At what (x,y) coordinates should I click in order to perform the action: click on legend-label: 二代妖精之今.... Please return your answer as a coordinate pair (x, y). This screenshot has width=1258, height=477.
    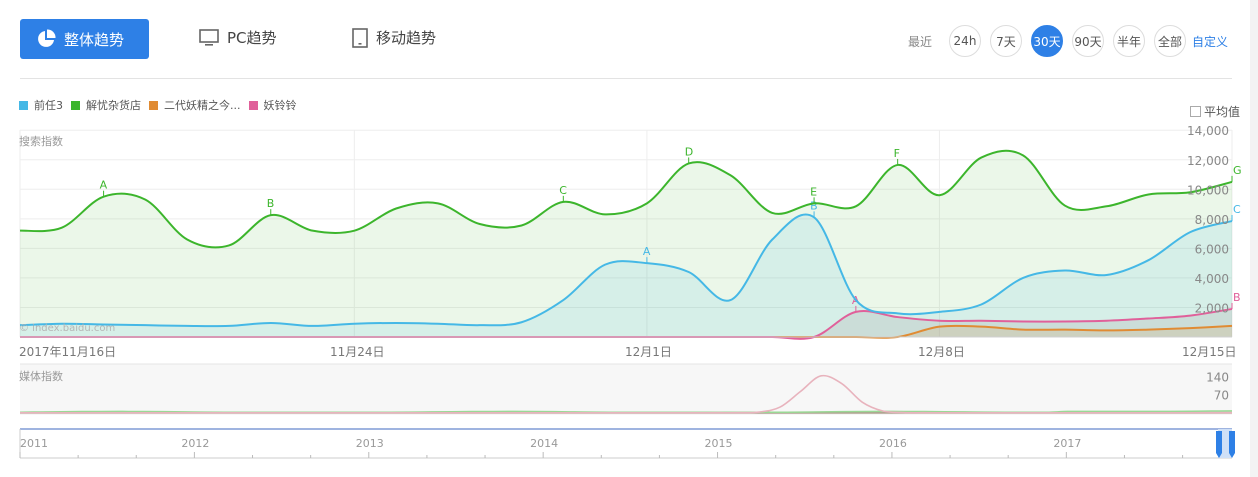
    Looking at the image, I should click on (202, 105).